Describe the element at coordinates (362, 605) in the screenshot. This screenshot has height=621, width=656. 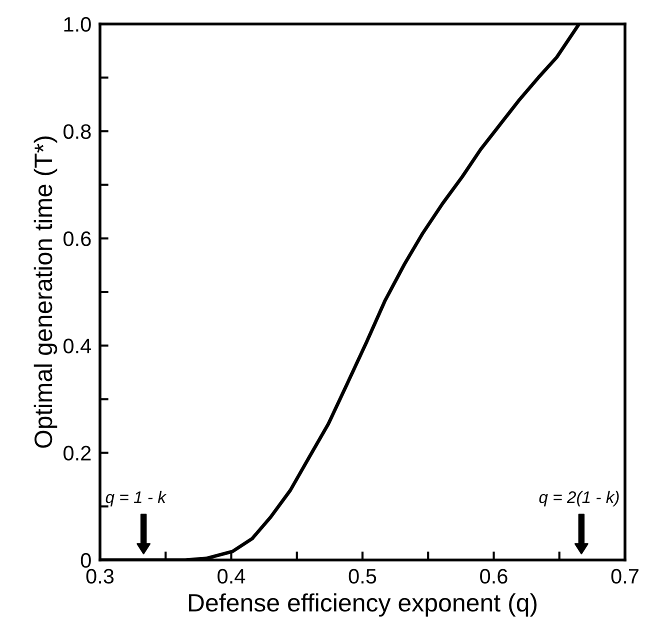
I see `x-axis-title: Defense efficiency exponent (q)` at that location.